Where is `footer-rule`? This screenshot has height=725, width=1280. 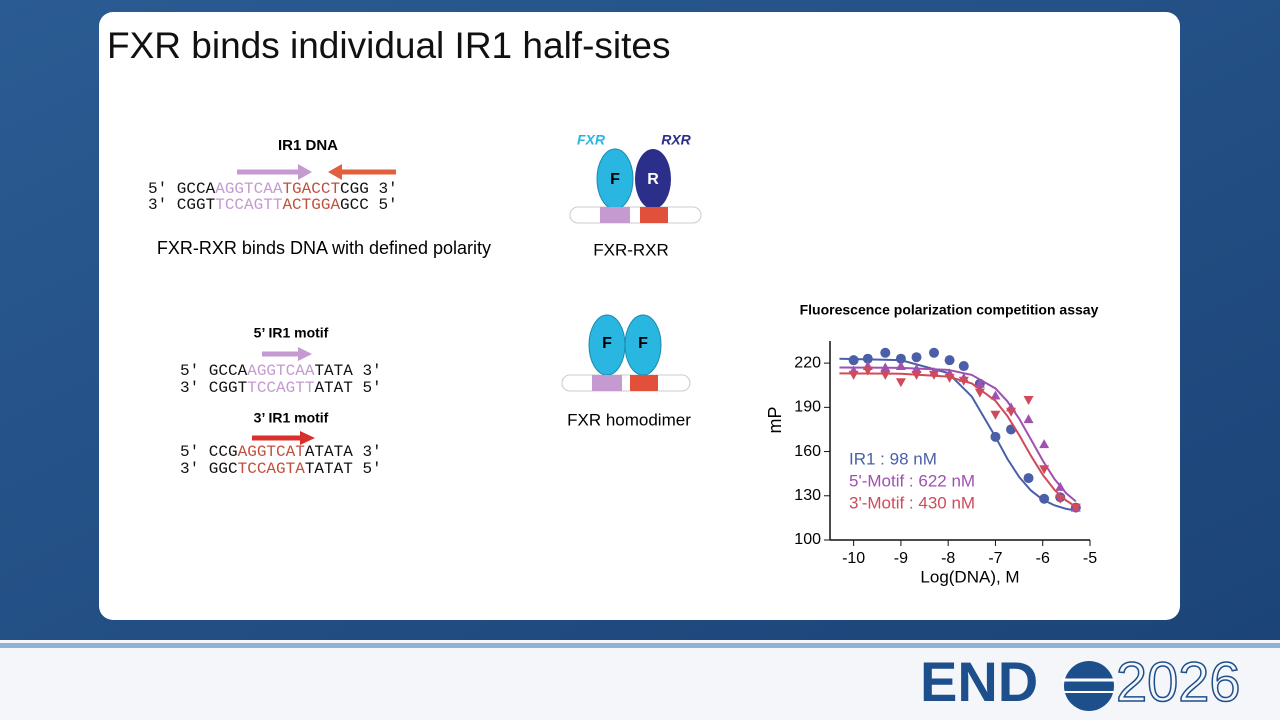 footer-rule is located at coordinates (640, 645).